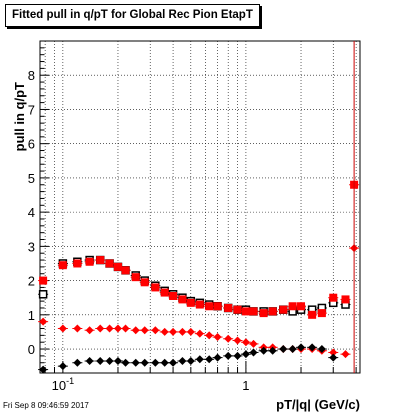  I want to click on x-axis-label: pT/|q| (GeV/c), so click(318, 404).